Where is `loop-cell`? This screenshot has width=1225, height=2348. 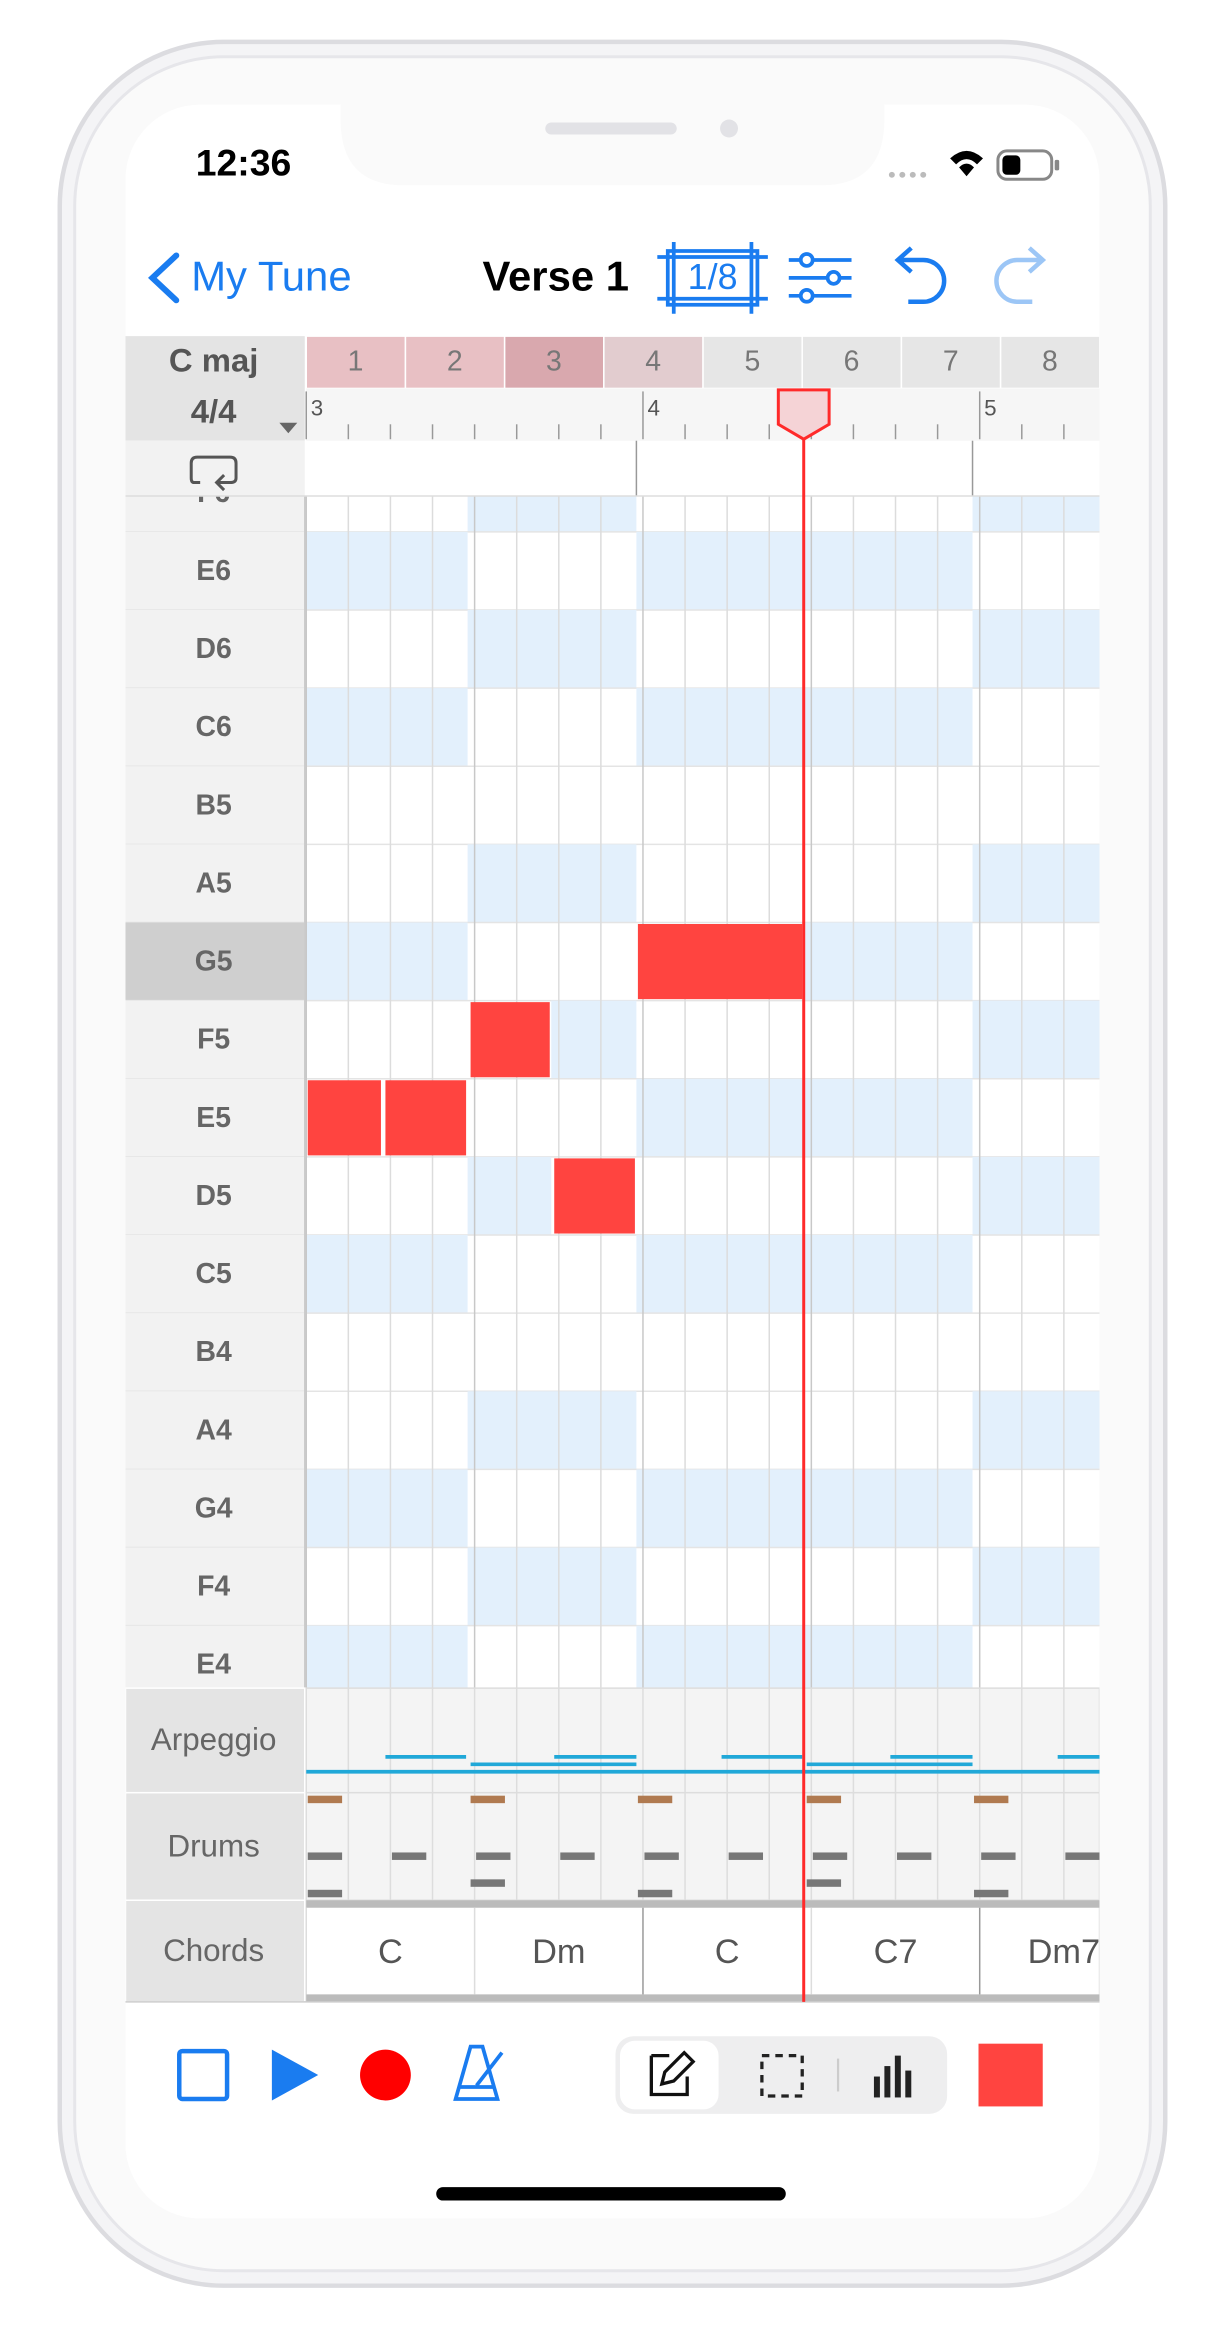
loop-cell is located at coordinates (215, 468).